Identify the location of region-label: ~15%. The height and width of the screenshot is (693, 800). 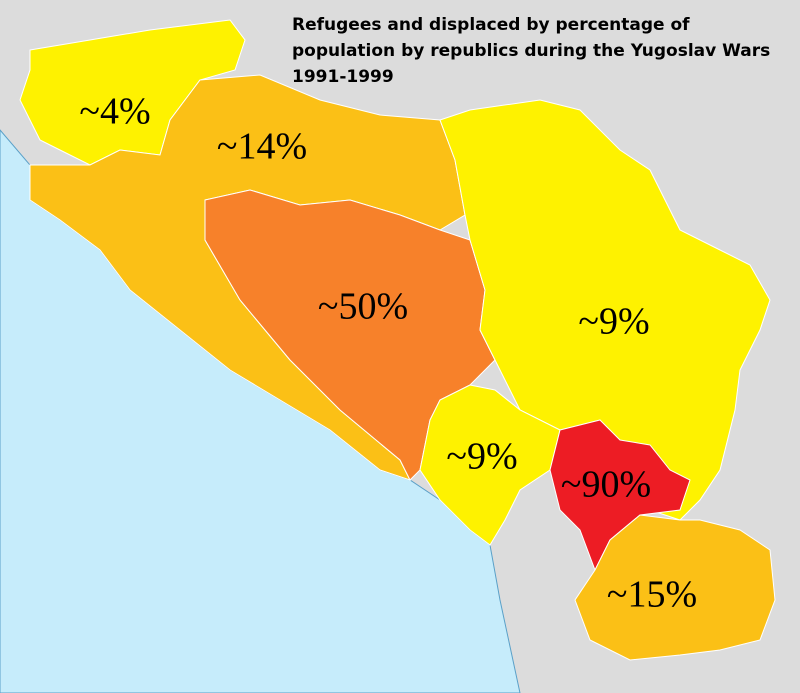
(652, 595).